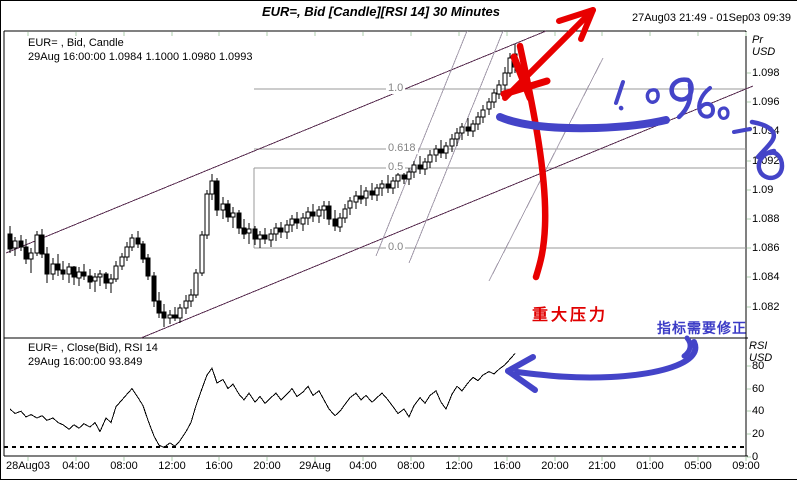 The image size is (797, 480). I want to click on price-tick-label: 1.09, so click(762, 190).